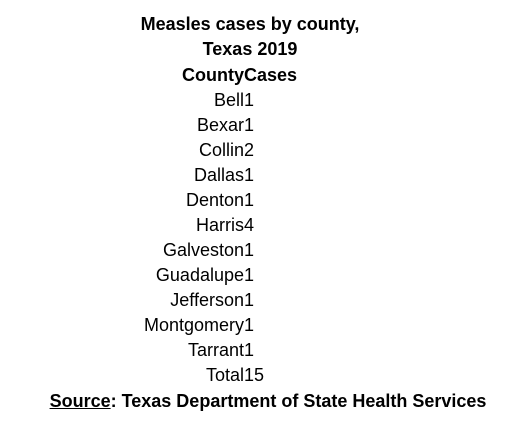 This screenshot has width=529, height=437. Describe the element at coordinates (172, 125) in the screenshot. I see `table-row: Bexar 1` at that location.